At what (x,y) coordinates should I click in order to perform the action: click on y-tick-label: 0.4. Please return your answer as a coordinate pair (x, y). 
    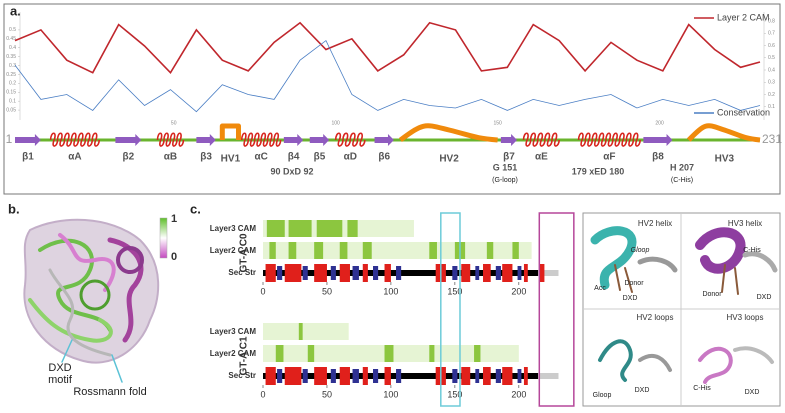
    Looking at the image, I should click on (12, 48).